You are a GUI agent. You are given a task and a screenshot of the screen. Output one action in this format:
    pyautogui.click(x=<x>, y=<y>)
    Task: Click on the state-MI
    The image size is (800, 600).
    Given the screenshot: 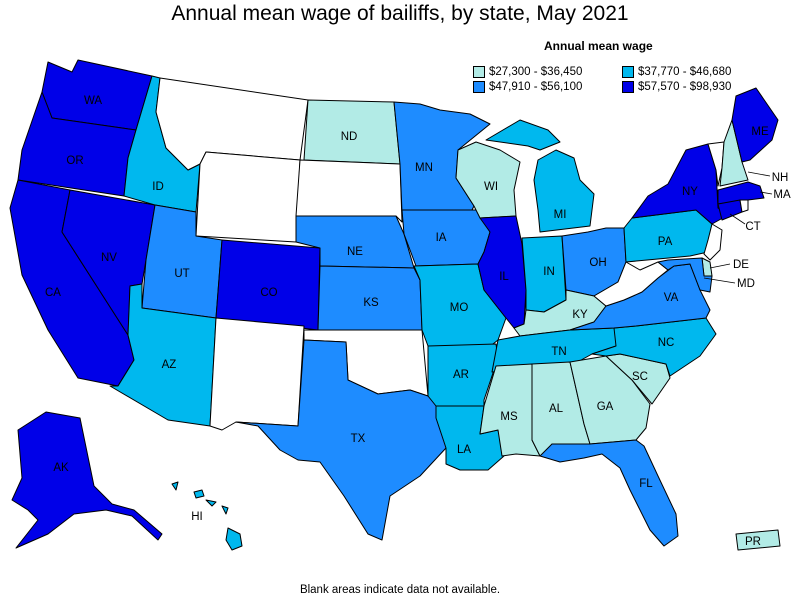 What is the action you would take?
    pyautogui.click(x=540, y=176)
    